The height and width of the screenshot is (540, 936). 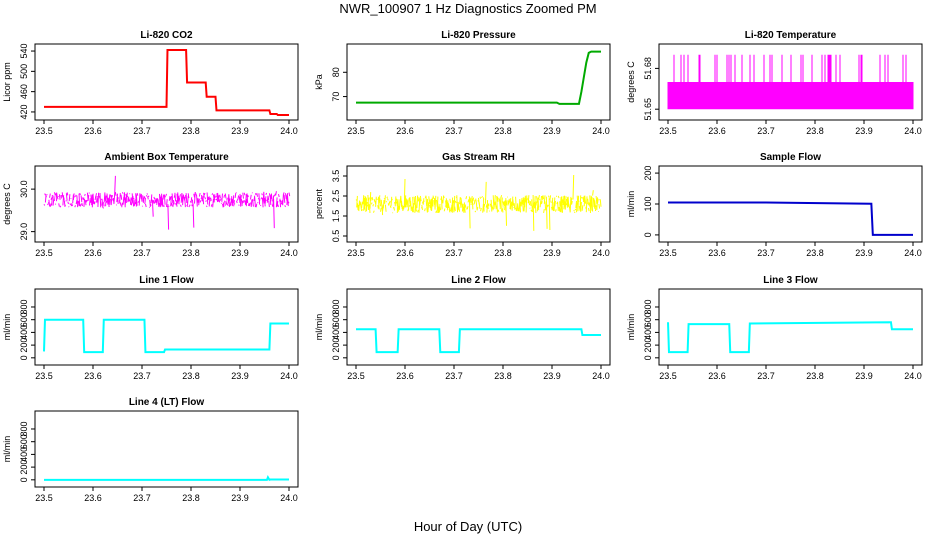 What do you see at coordinates (478, 35) in the screenshot?
I see `panel-title: Li-820 Pressure` at bounding box center [478, 35].